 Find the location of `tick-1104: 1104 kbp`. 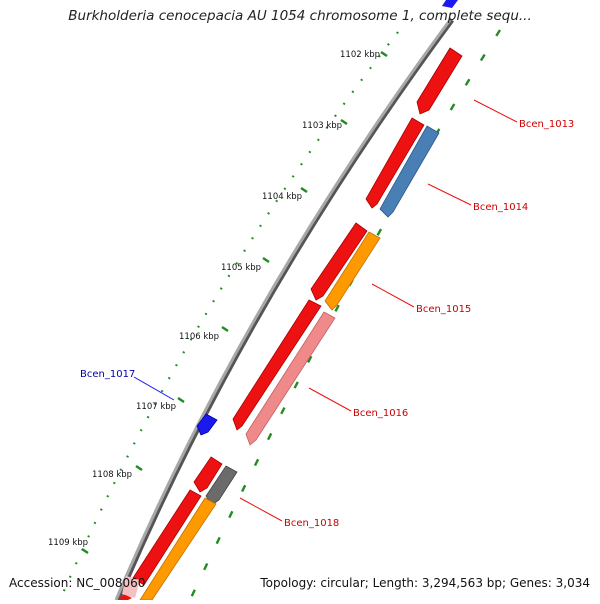

tick-1104: 1104 kbp is located at coordinates (285, 194).